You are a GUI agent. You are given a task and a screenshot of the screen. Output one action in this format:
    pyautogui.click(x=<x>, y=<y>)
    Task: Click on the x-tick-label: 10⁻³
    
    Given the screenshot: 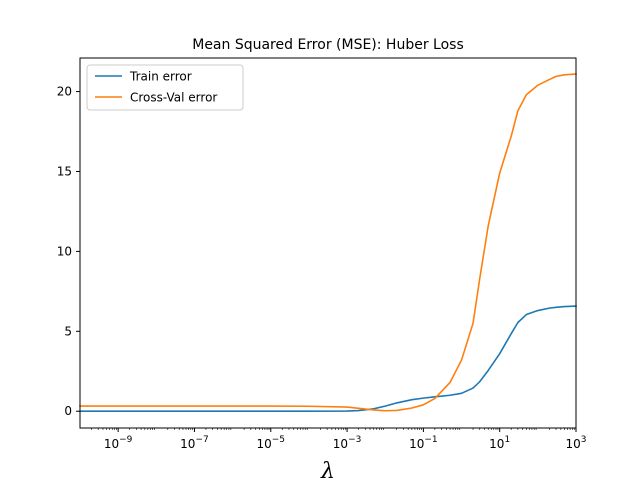 What is the action you would take?
    pyautogui.click(x=347, y=443)
    